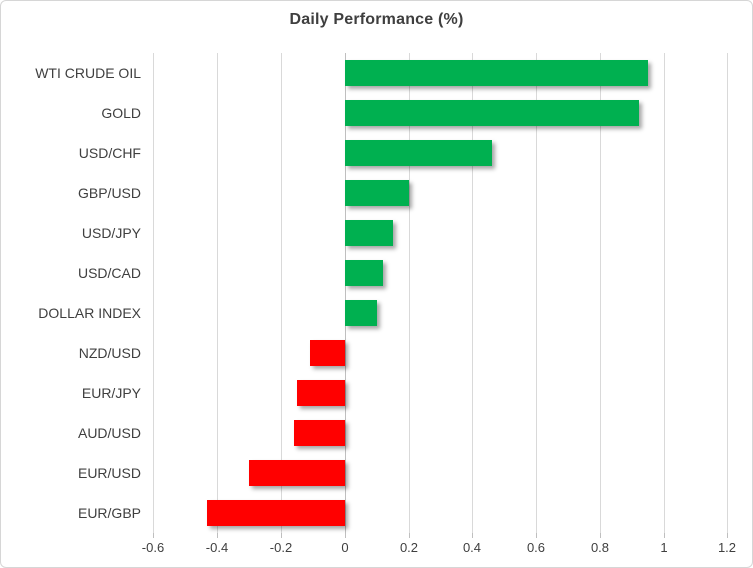 The width and height of the screenshot is (753, 568). What do you see at coordinates (121, 113) in the screenshot?
I see `category-label-gold: GOLD` at bounding box center [121, 113].